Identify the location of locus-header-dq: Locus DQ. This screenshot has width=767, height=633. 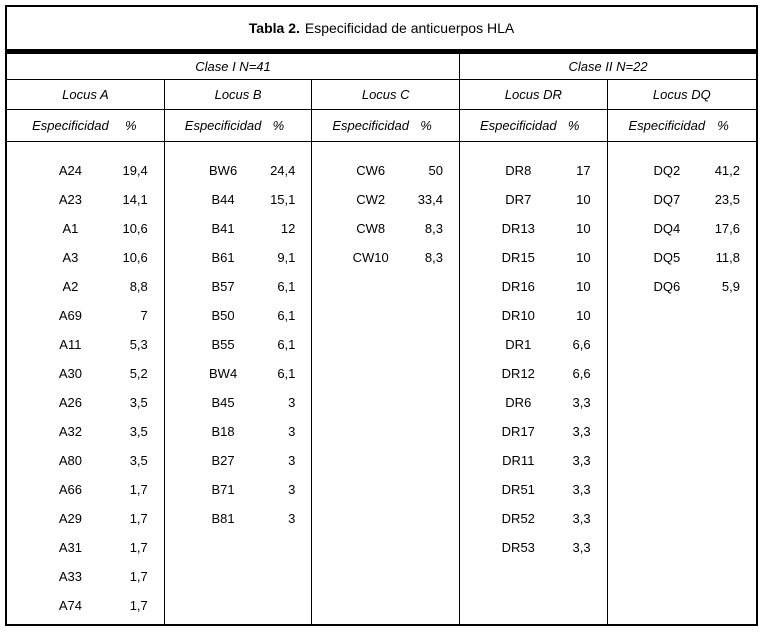
(681, 95).